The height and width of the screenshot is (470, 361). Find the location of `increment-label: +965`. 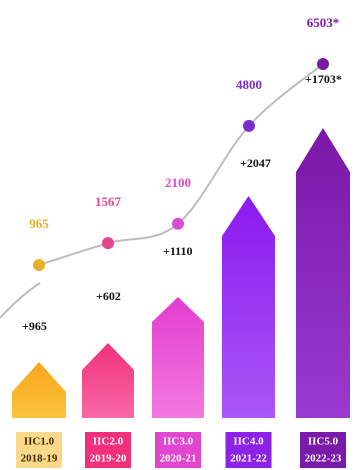

increment-label: +965 is located at coordinates (34, 326).